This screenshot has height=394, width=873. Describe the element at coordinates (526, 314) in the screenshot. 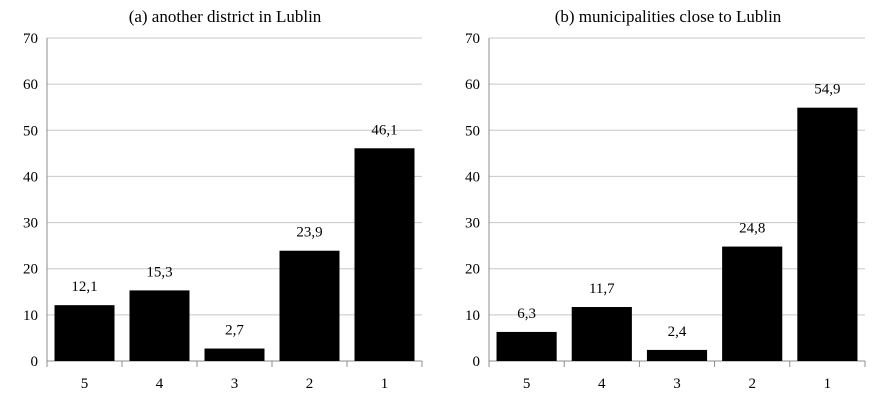

I see `data-label: 6,3` at that location.